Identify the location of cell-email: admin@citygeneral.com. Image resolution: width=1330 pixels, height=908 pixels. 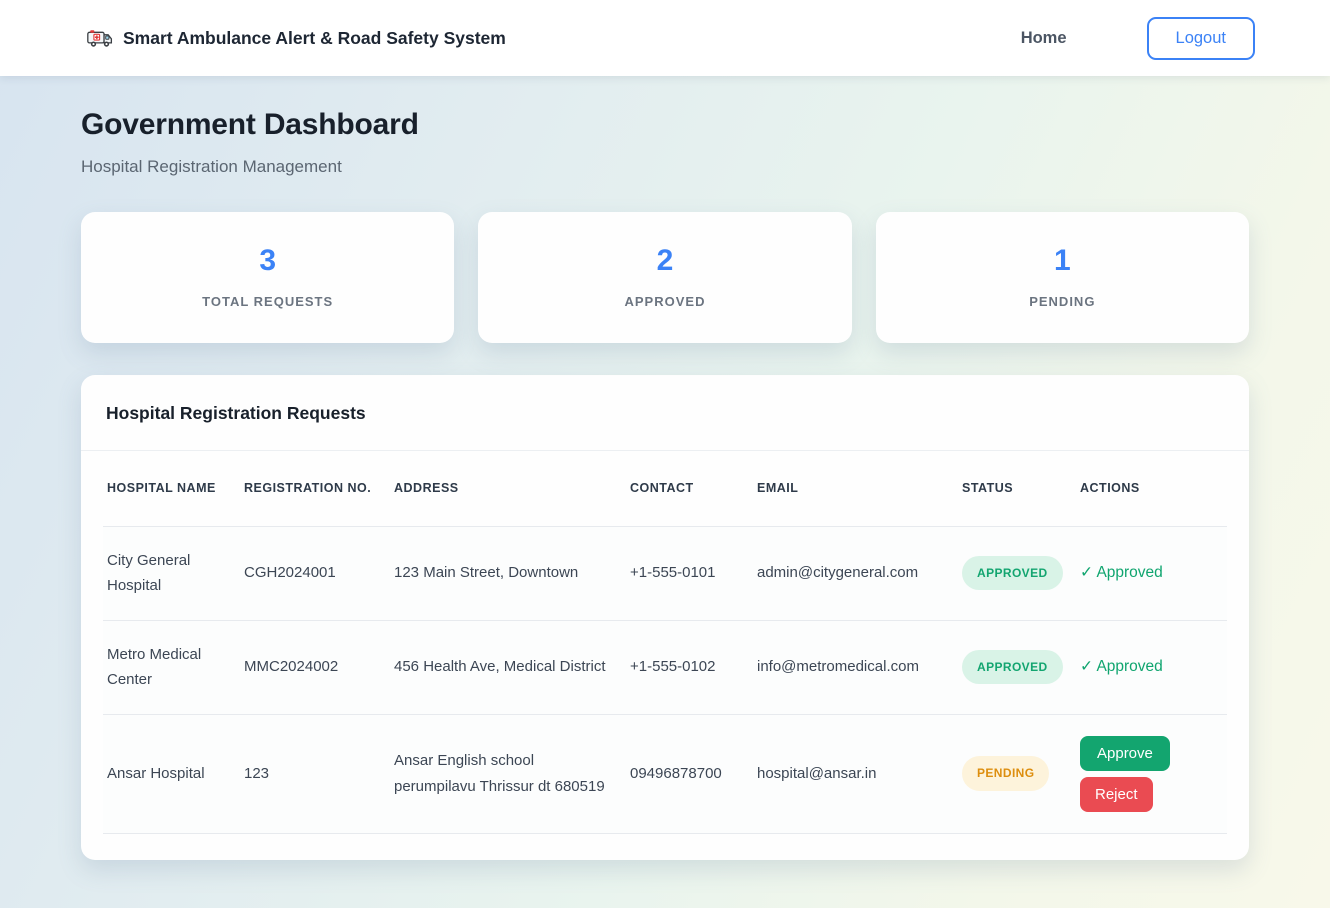
(855, 573).